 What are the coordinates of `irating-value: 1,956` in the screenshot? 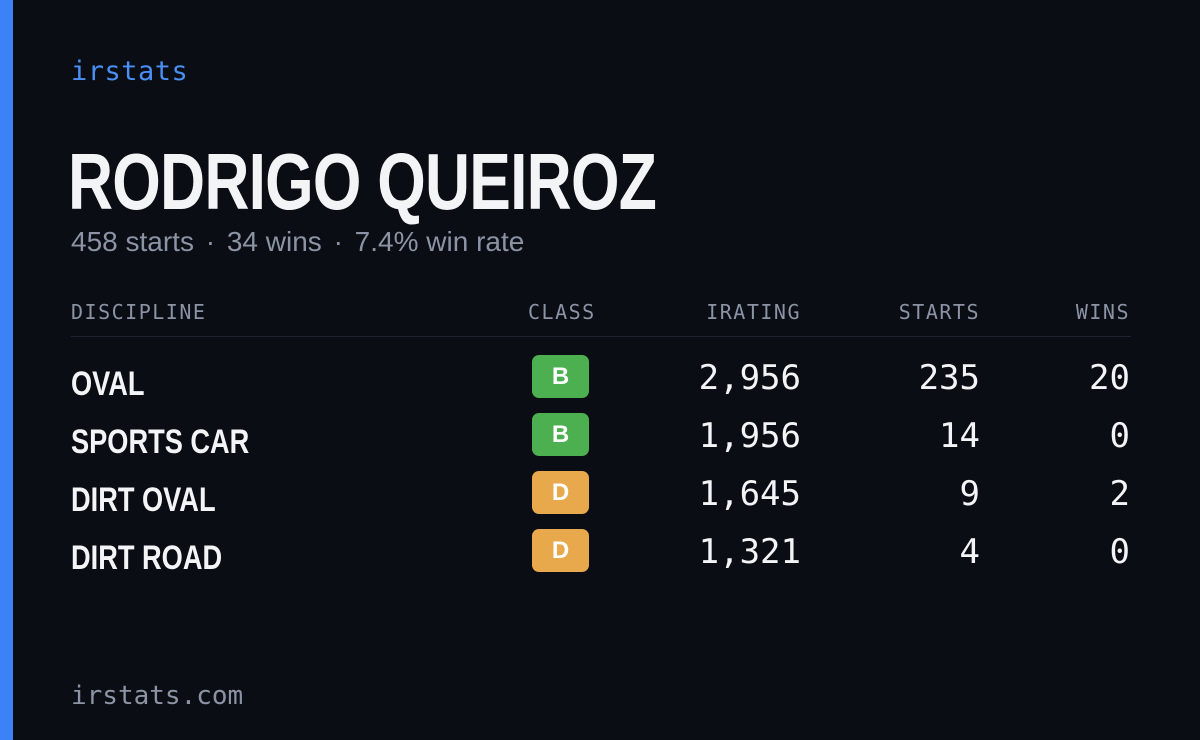 It's located at (749, 436).